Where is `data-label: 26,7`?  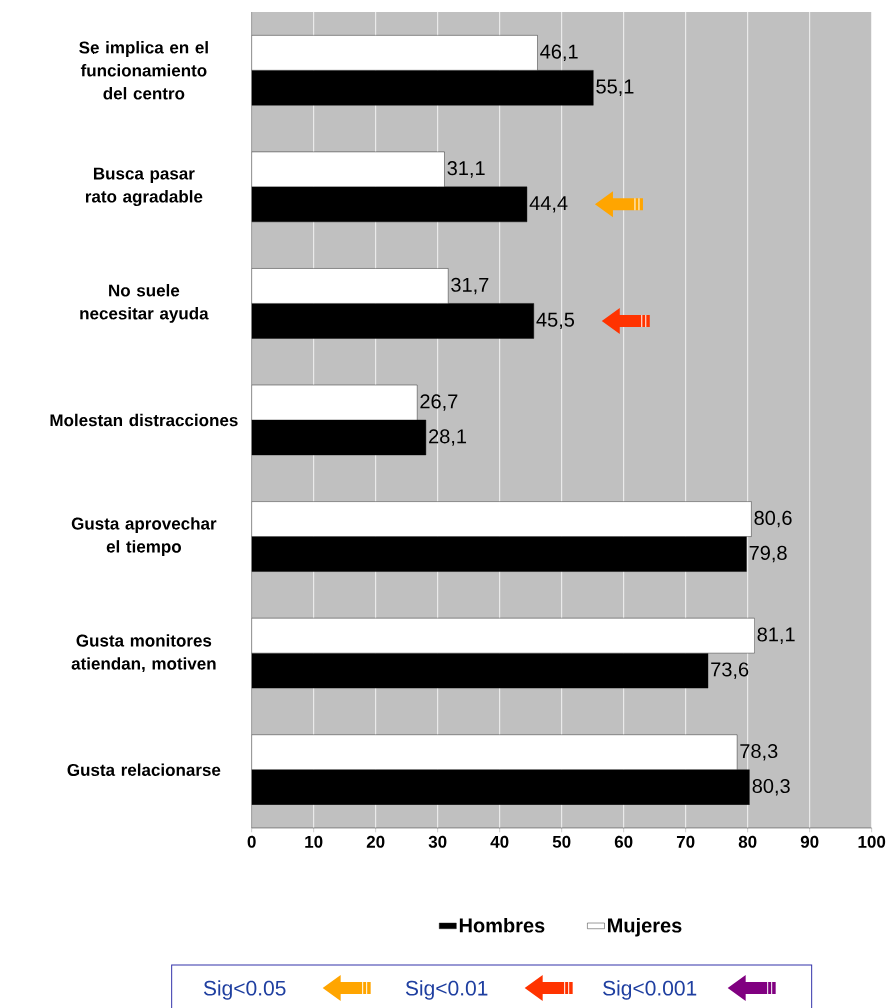 data-label: 26,7 is located at coordinates (439, 402).